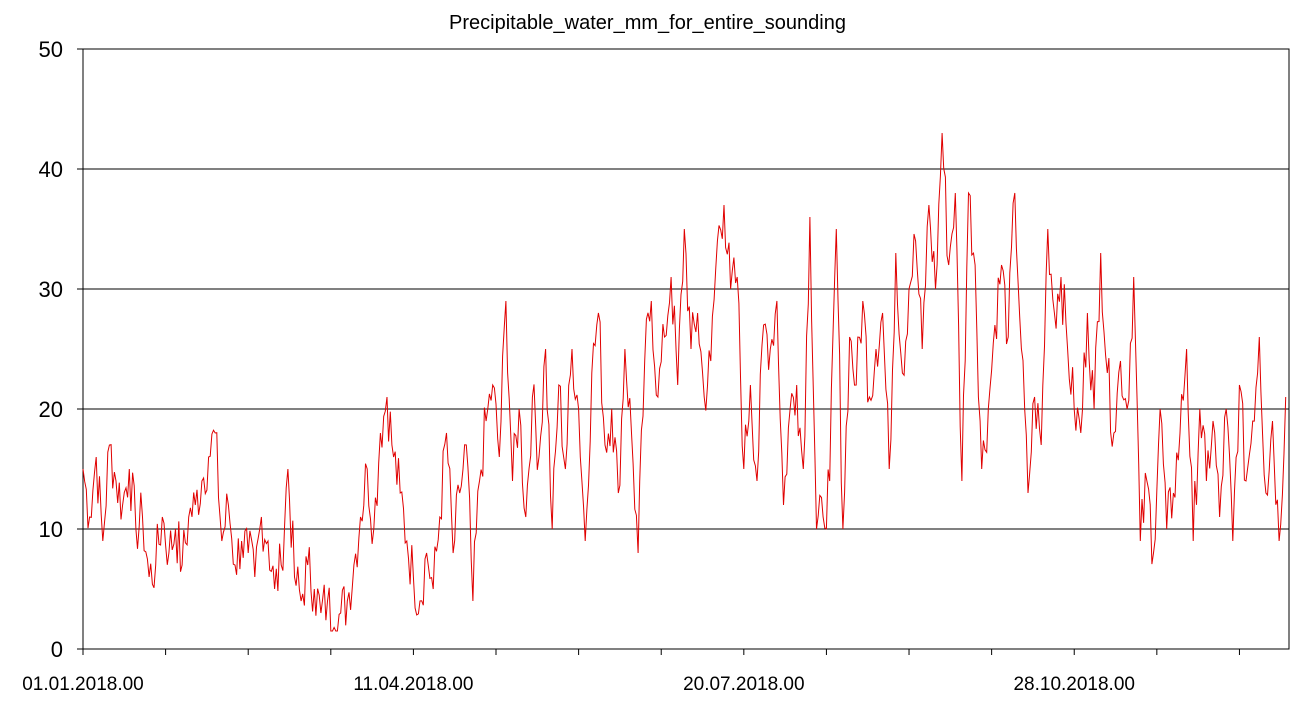 The height and width of the screenshot is (705, 1295). Describe the element at coordinates (57, 649) in the screenshot. I see `y-tick-label: 0` at that location.